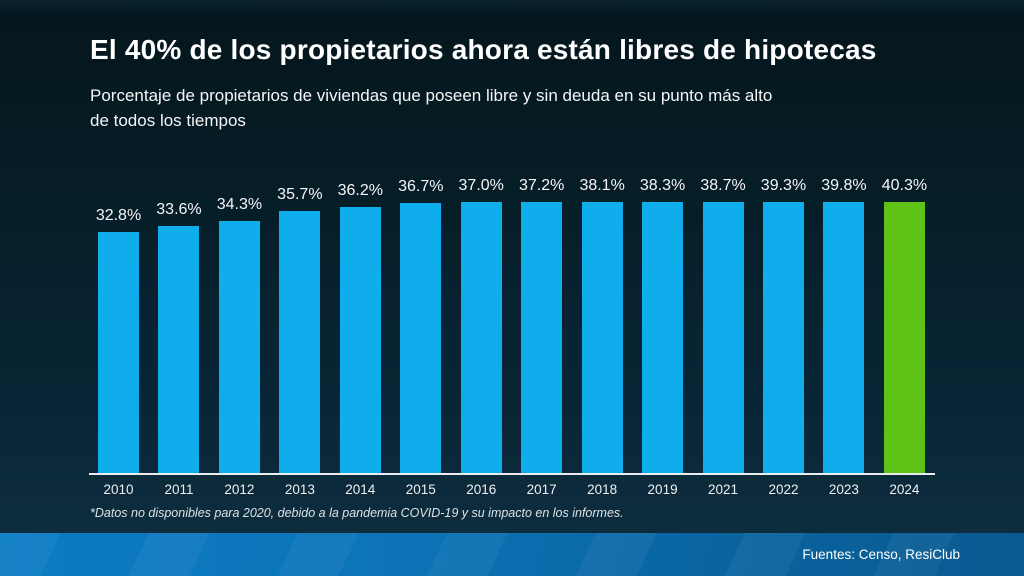 The width and height of the screenshot is (1024, 576). Describe the element at coordinates (481, 489) in the screenshot. I see `x-tick-2016: 2016` at that location.